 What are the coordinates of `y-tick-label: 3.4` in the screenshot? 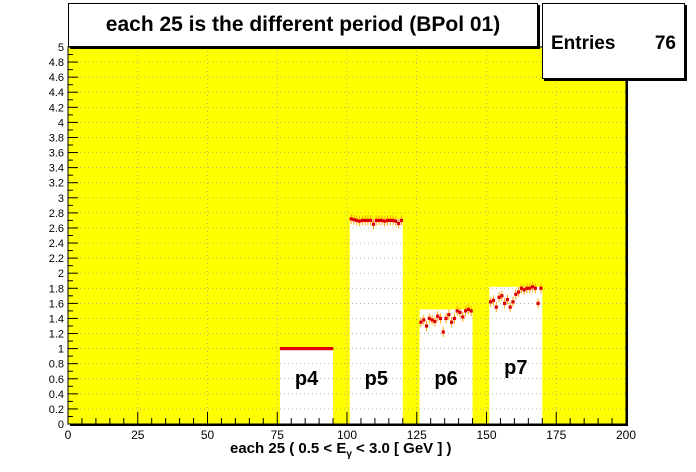 It's located at (56, 169).